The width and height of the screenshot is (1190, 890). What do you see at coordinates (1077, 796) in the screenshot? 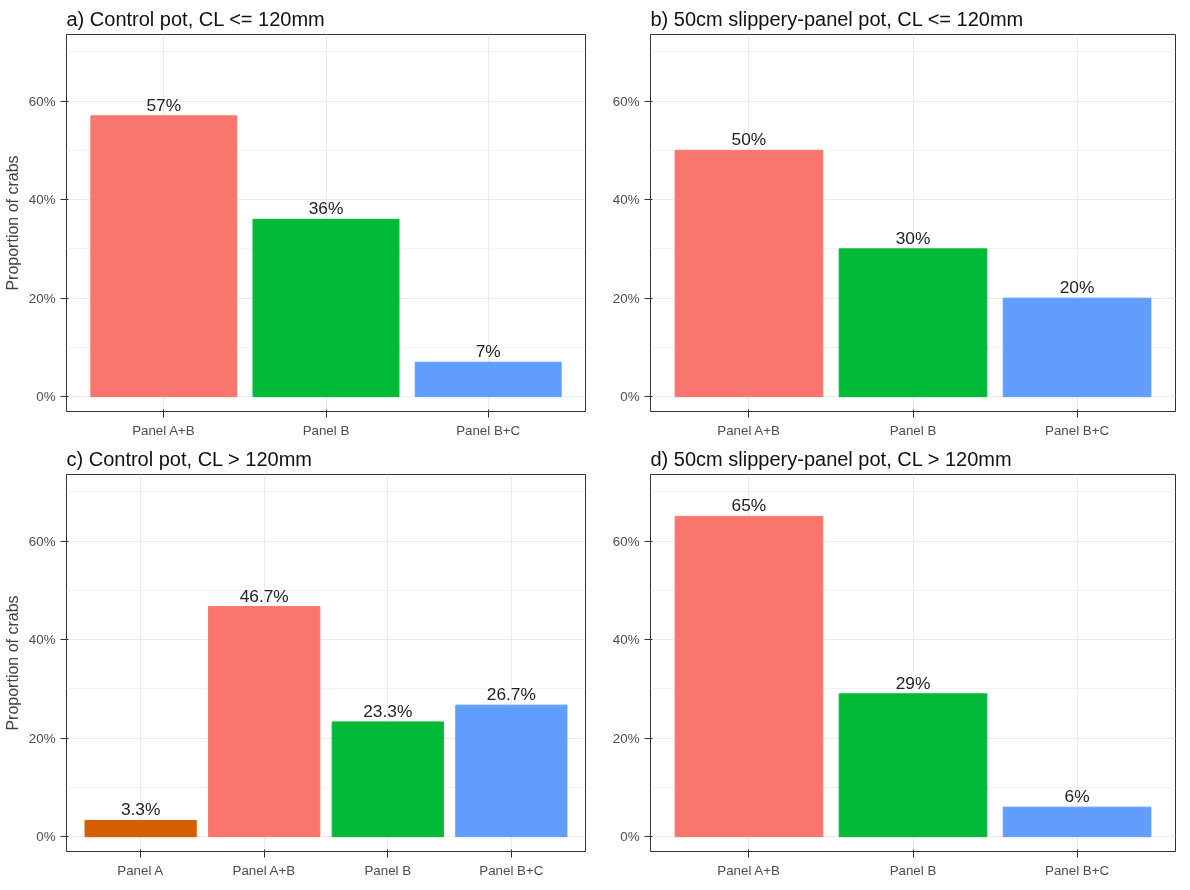
I see `data-label: 6%` at bounding box center [1077, 796].